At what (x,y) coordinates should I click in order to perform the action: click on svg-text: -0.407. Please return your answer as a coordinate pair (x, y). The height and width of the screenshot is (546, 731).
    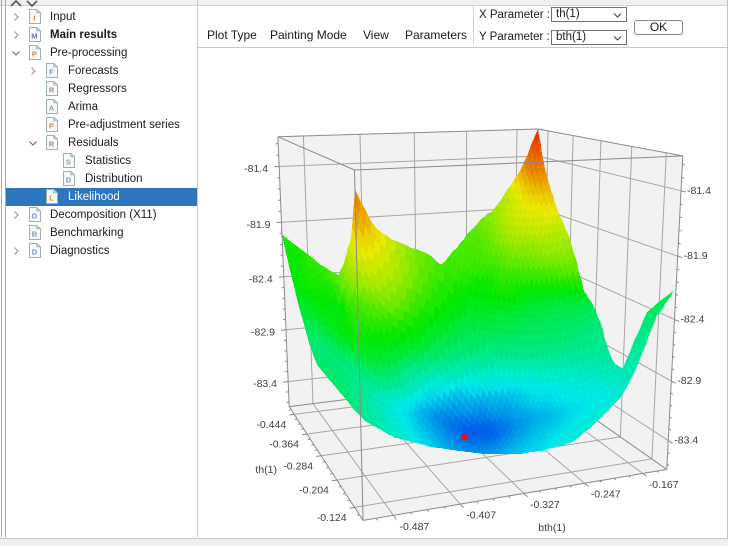
    Looking at the image, I should click on (481, 516).